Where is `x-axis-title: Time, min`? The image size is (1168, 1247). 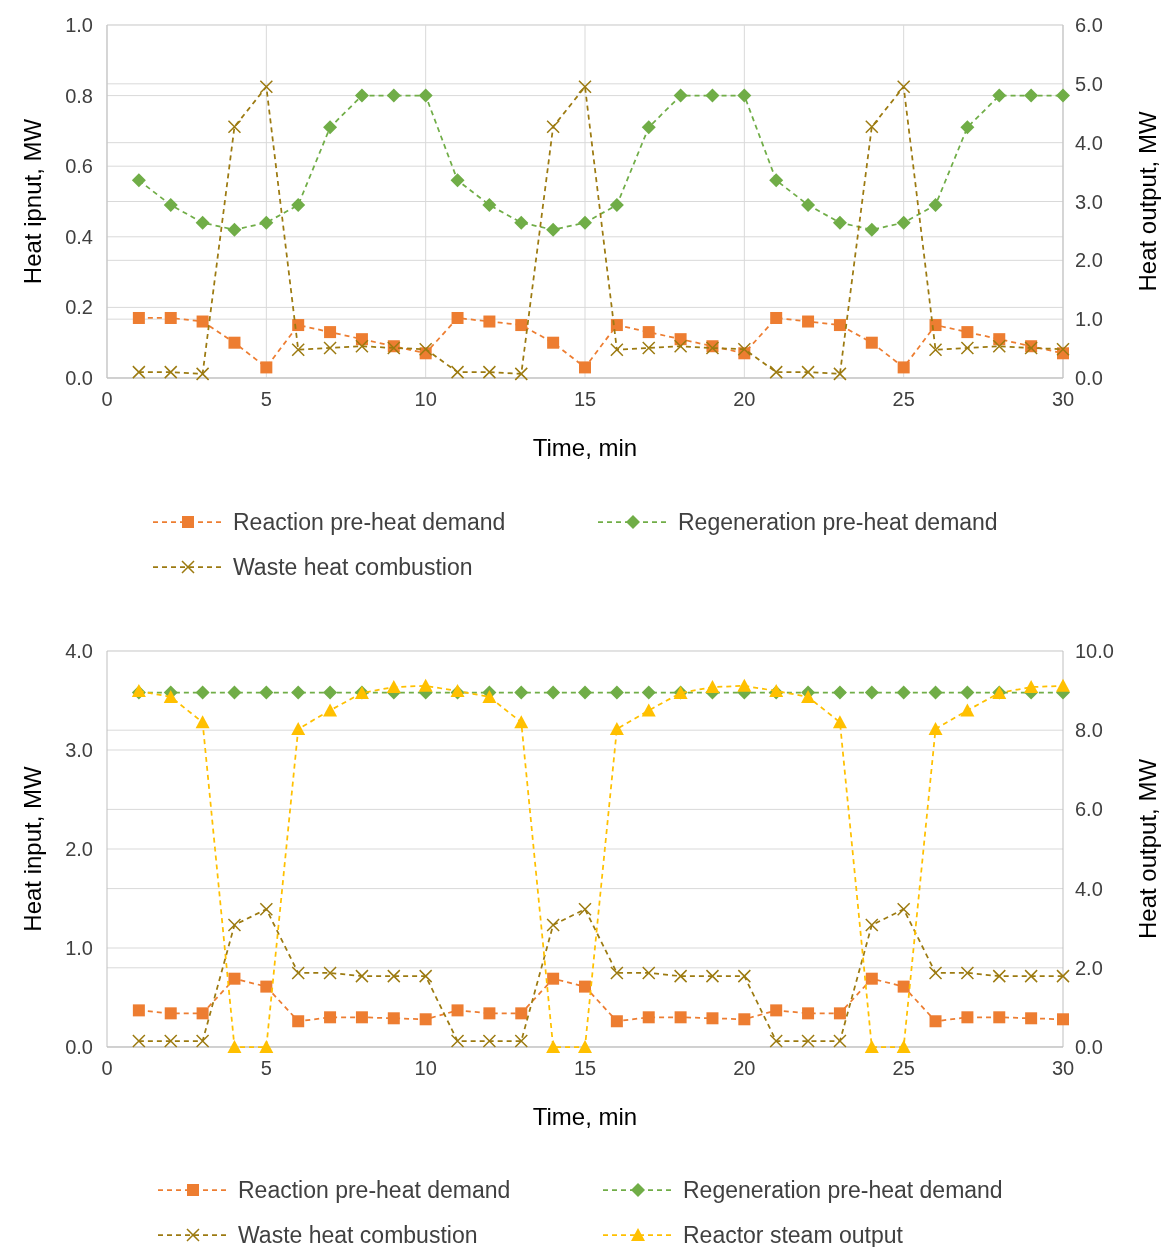 x-axis-title: Time, min is located at coordinates (585, 447).